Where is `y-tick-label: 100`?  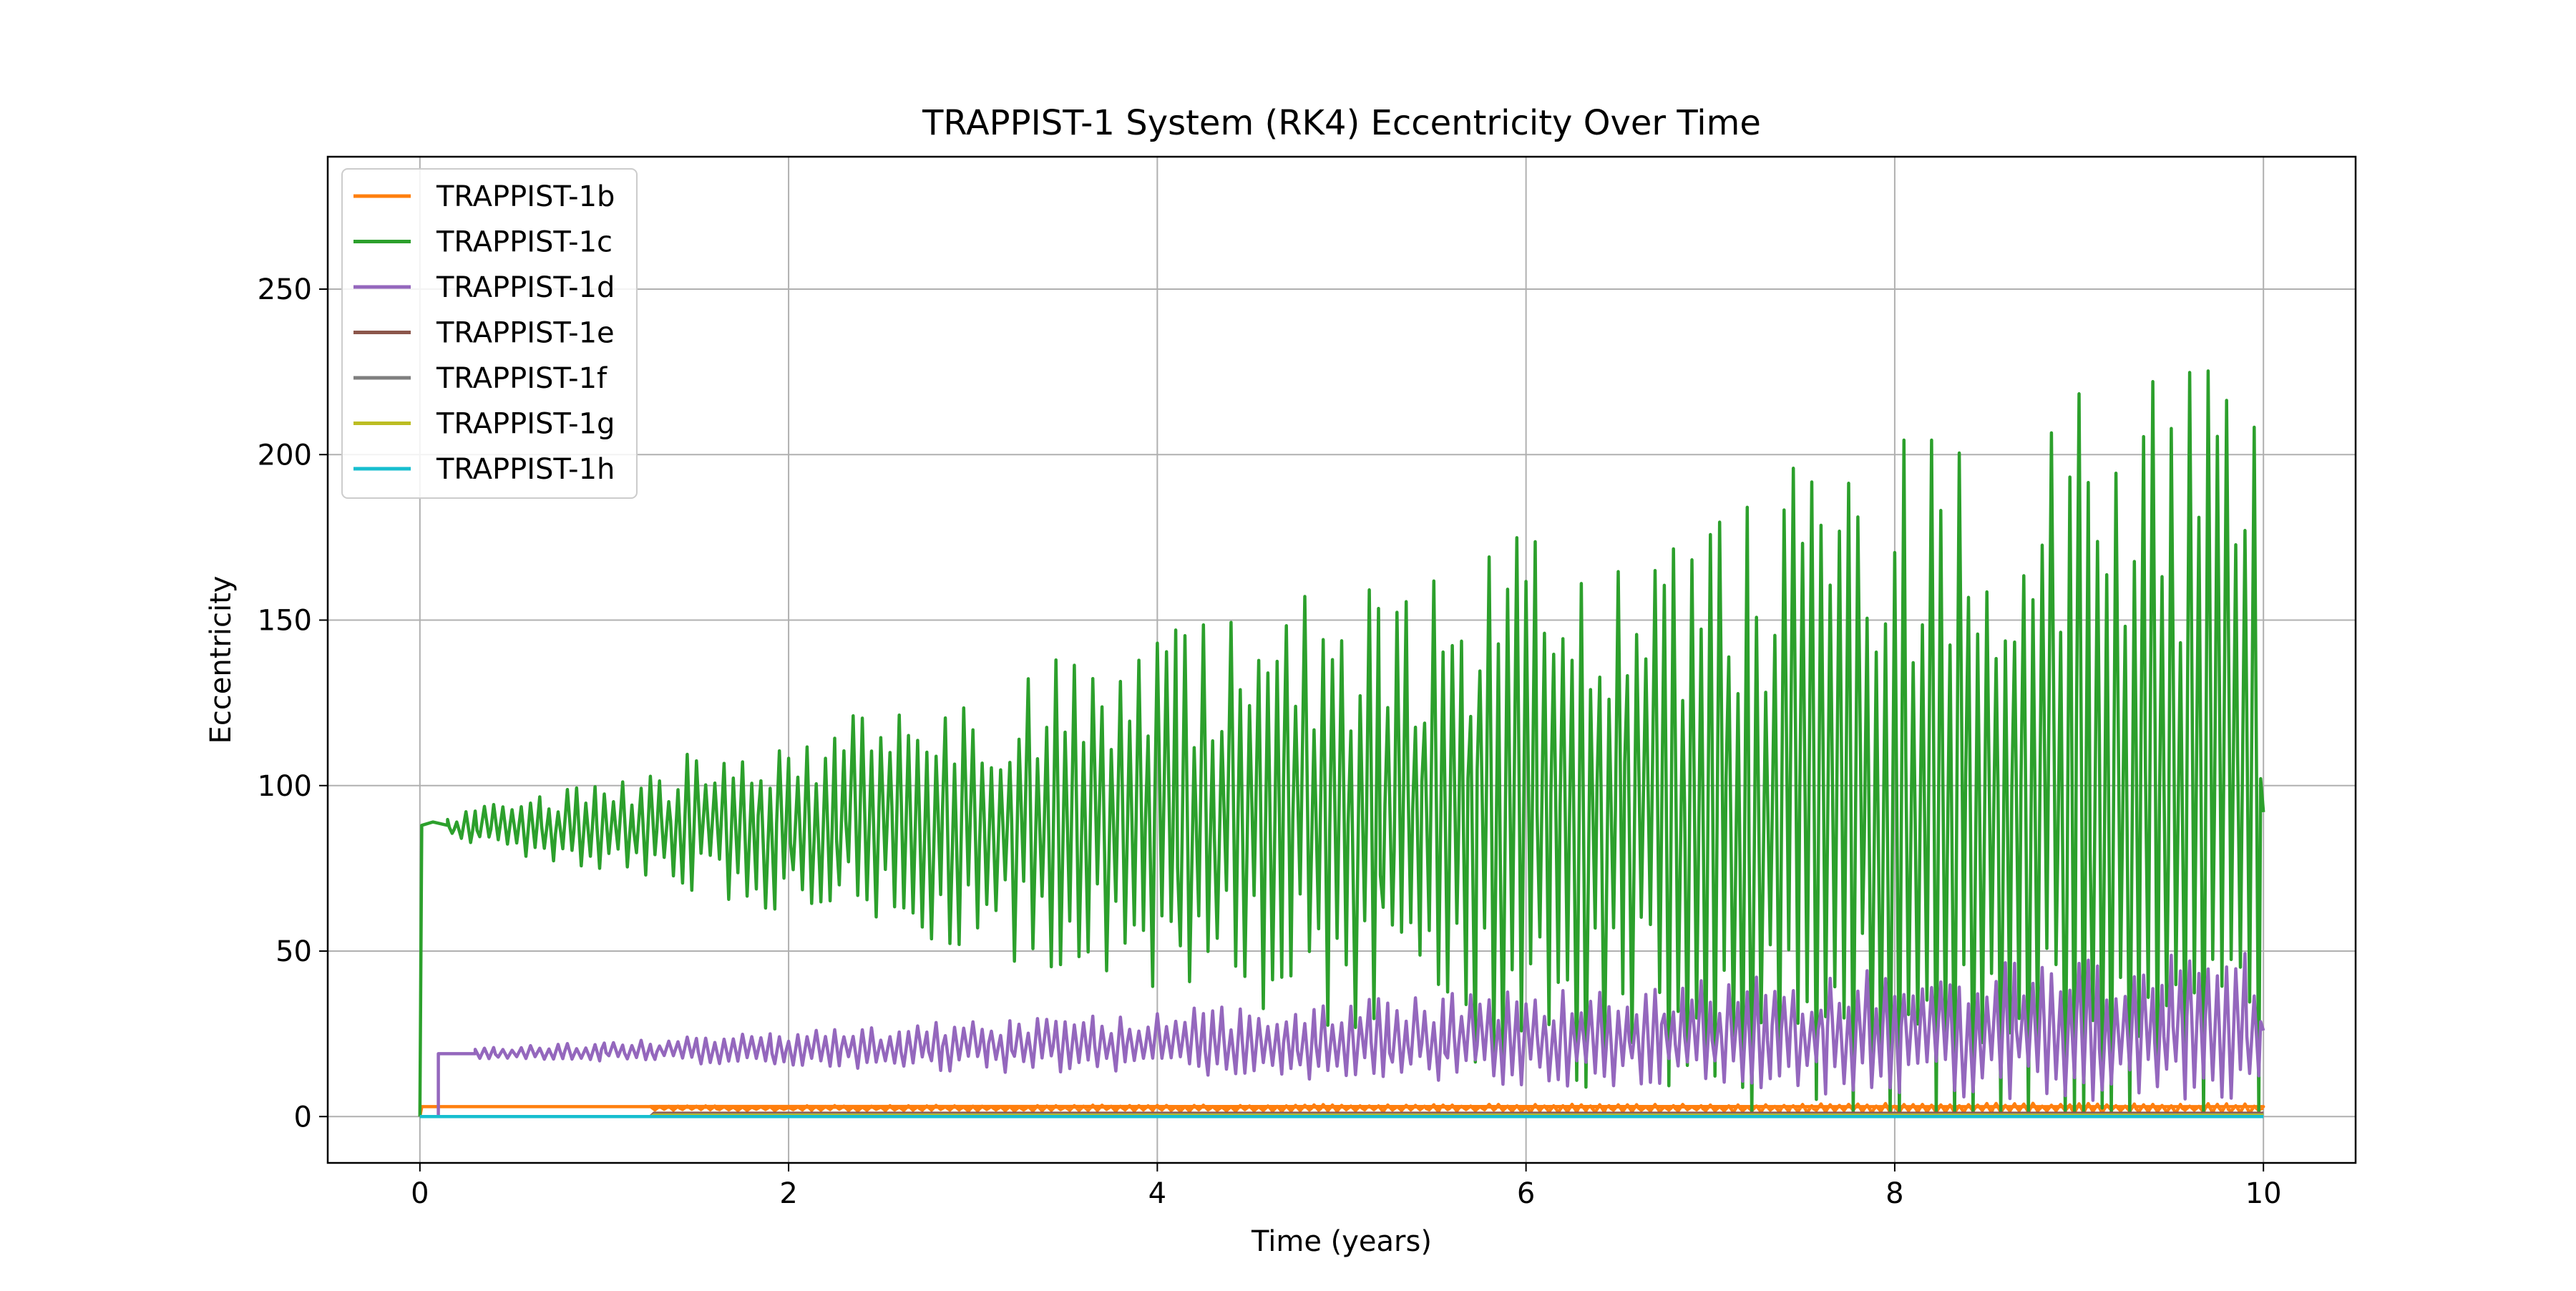 y-tick-label: 100 is located at coordinates (285, 786).